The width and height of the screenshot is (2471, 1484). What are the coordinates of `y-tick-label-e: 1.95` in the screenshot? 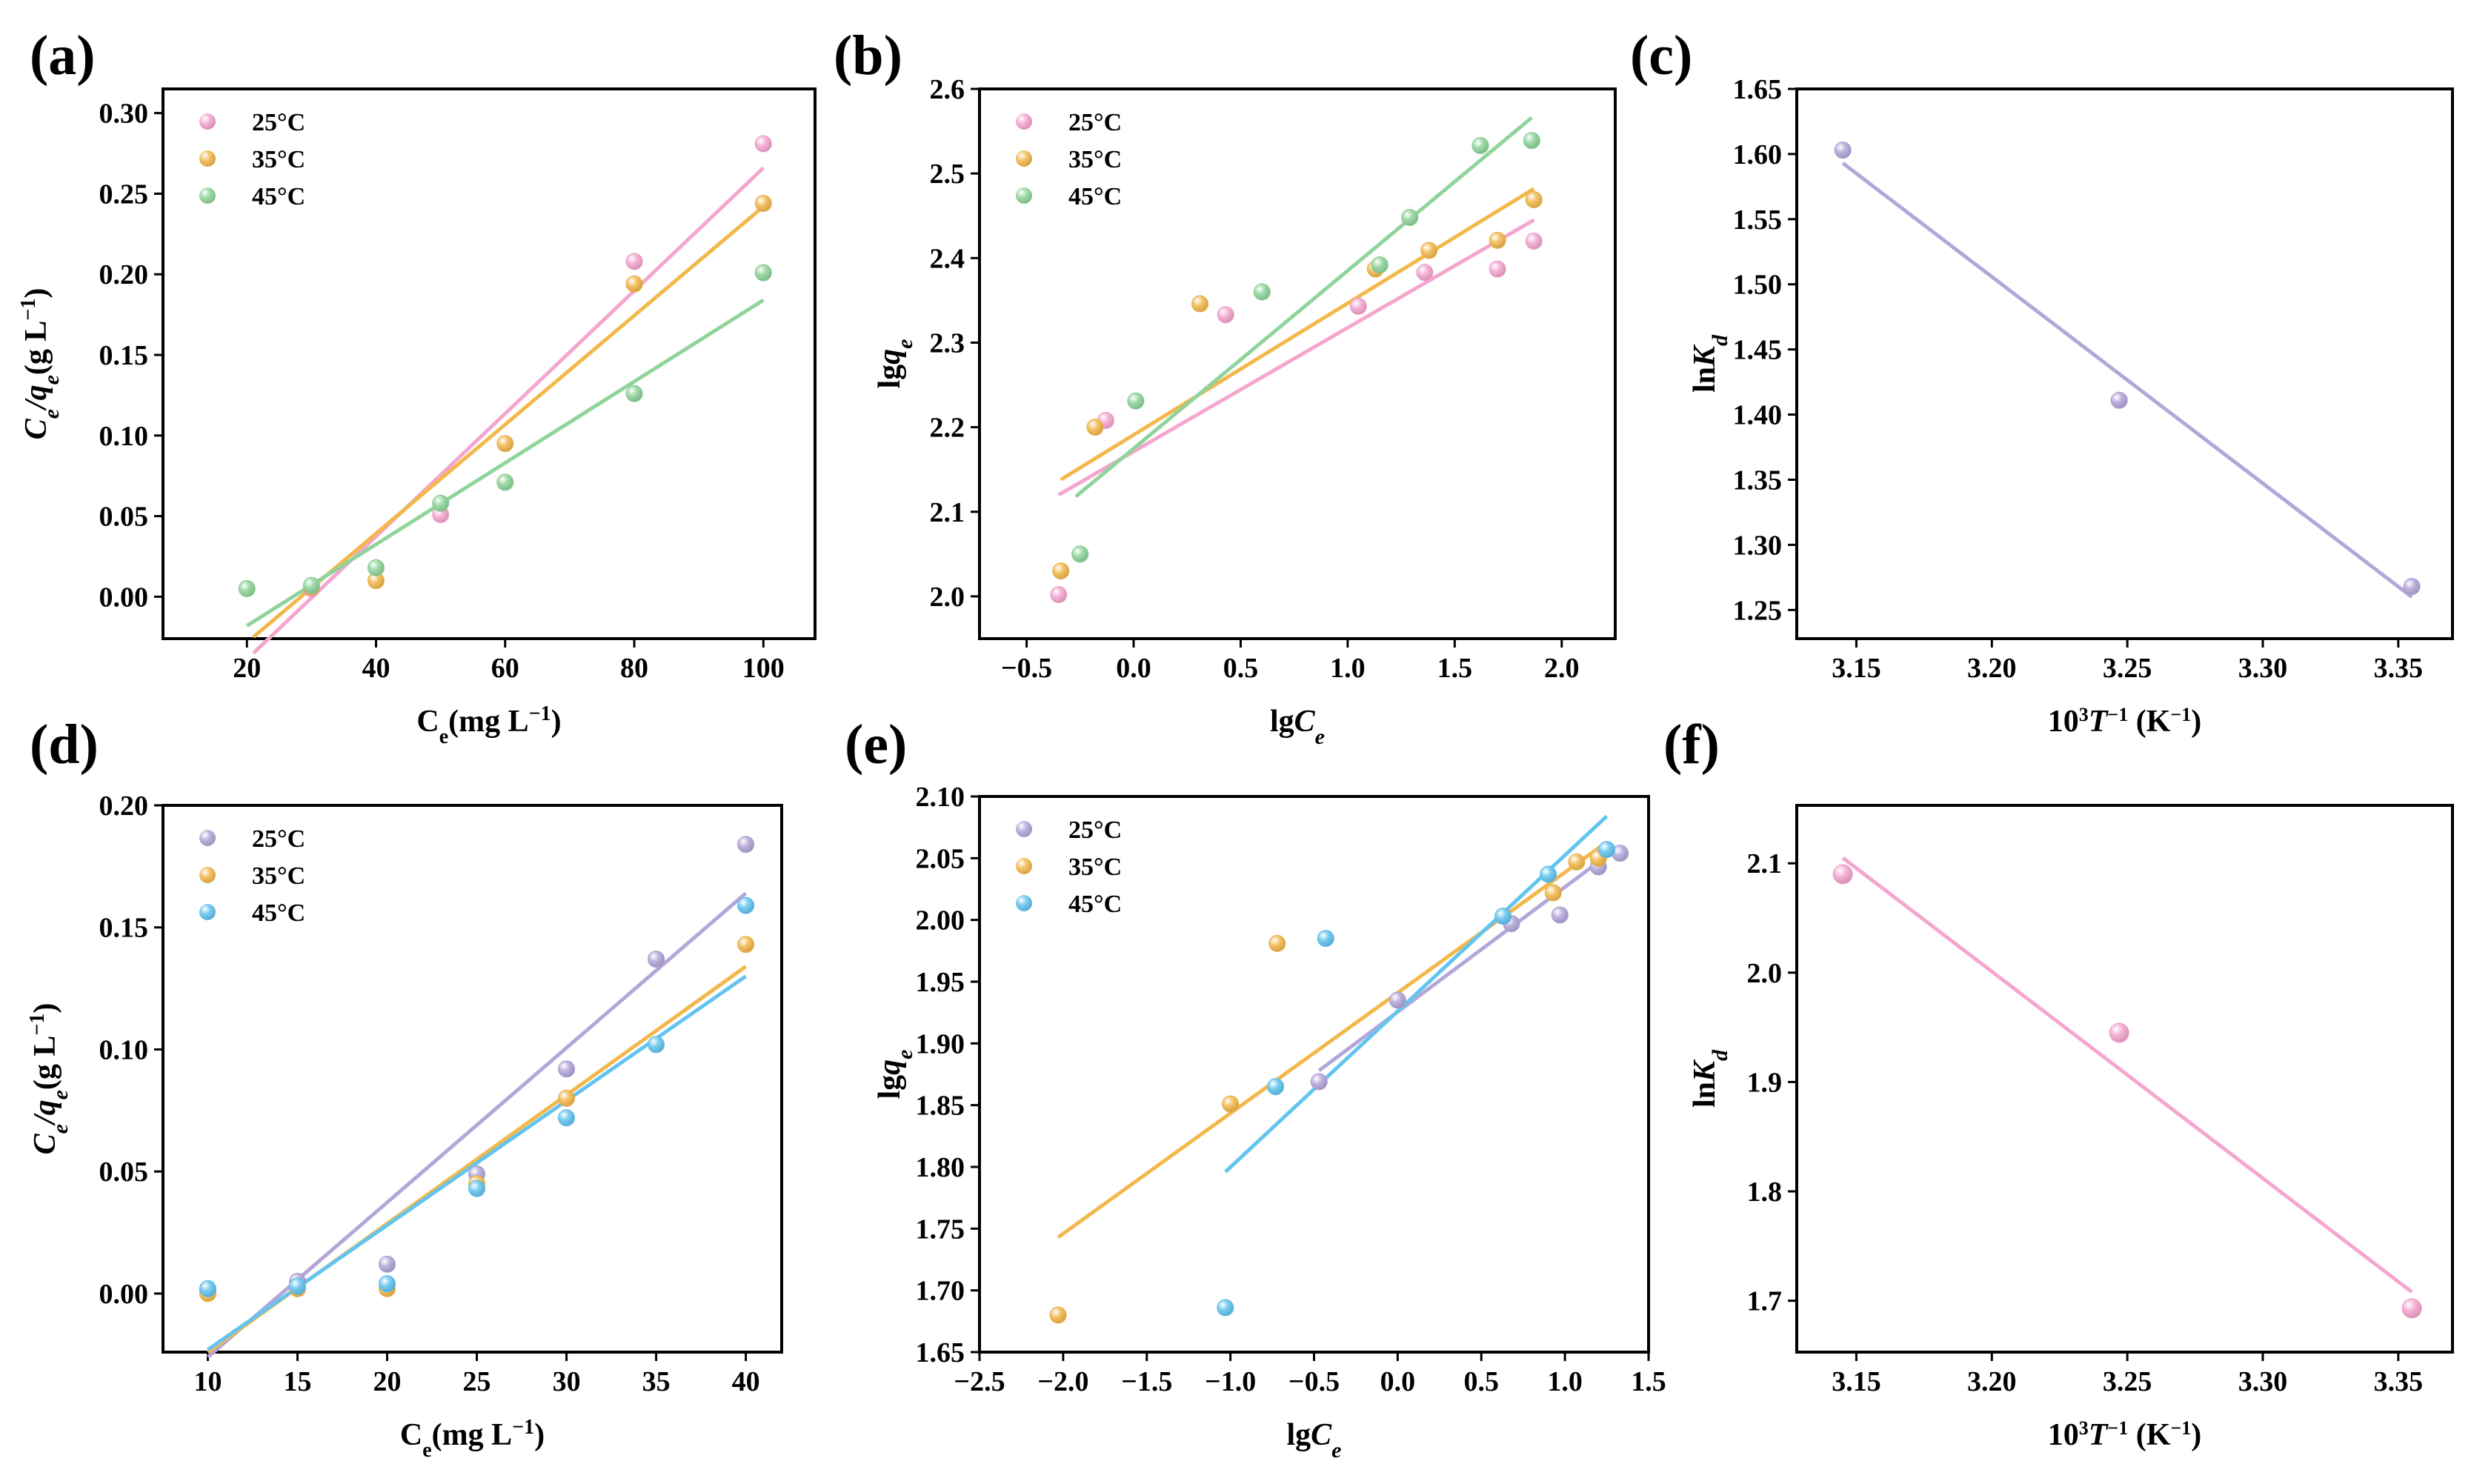 It's located at (940, 982).